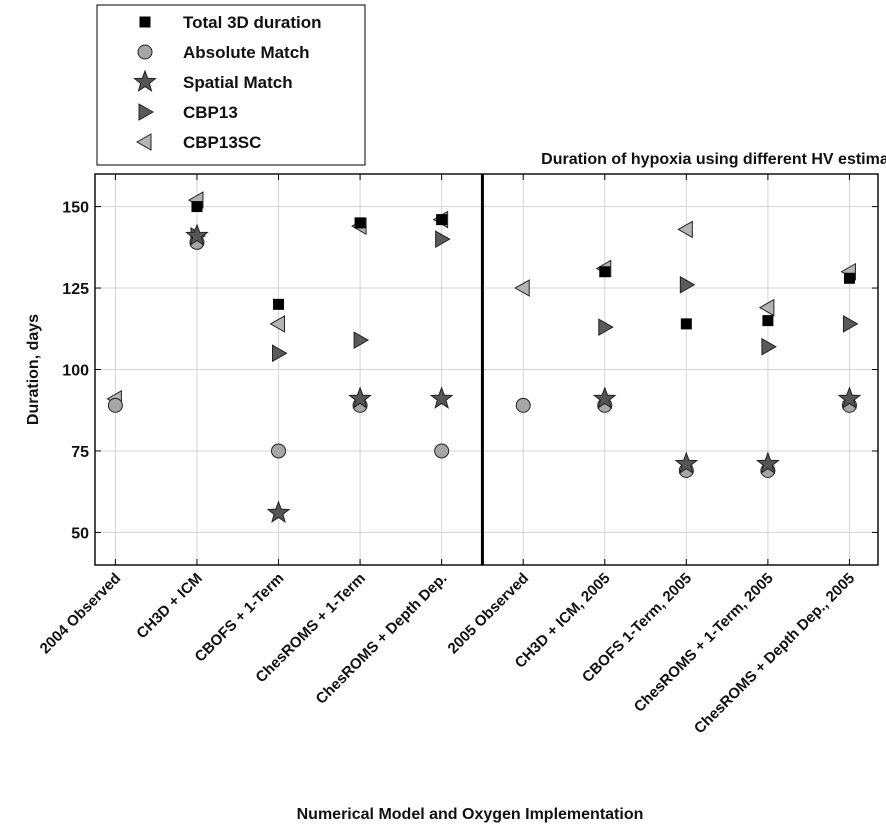 The image size is (886, 827). What do you see at coordinates (80, 533) in the screenshot?
I see `y-tick-label: 50` at bounding box center [80, 533].